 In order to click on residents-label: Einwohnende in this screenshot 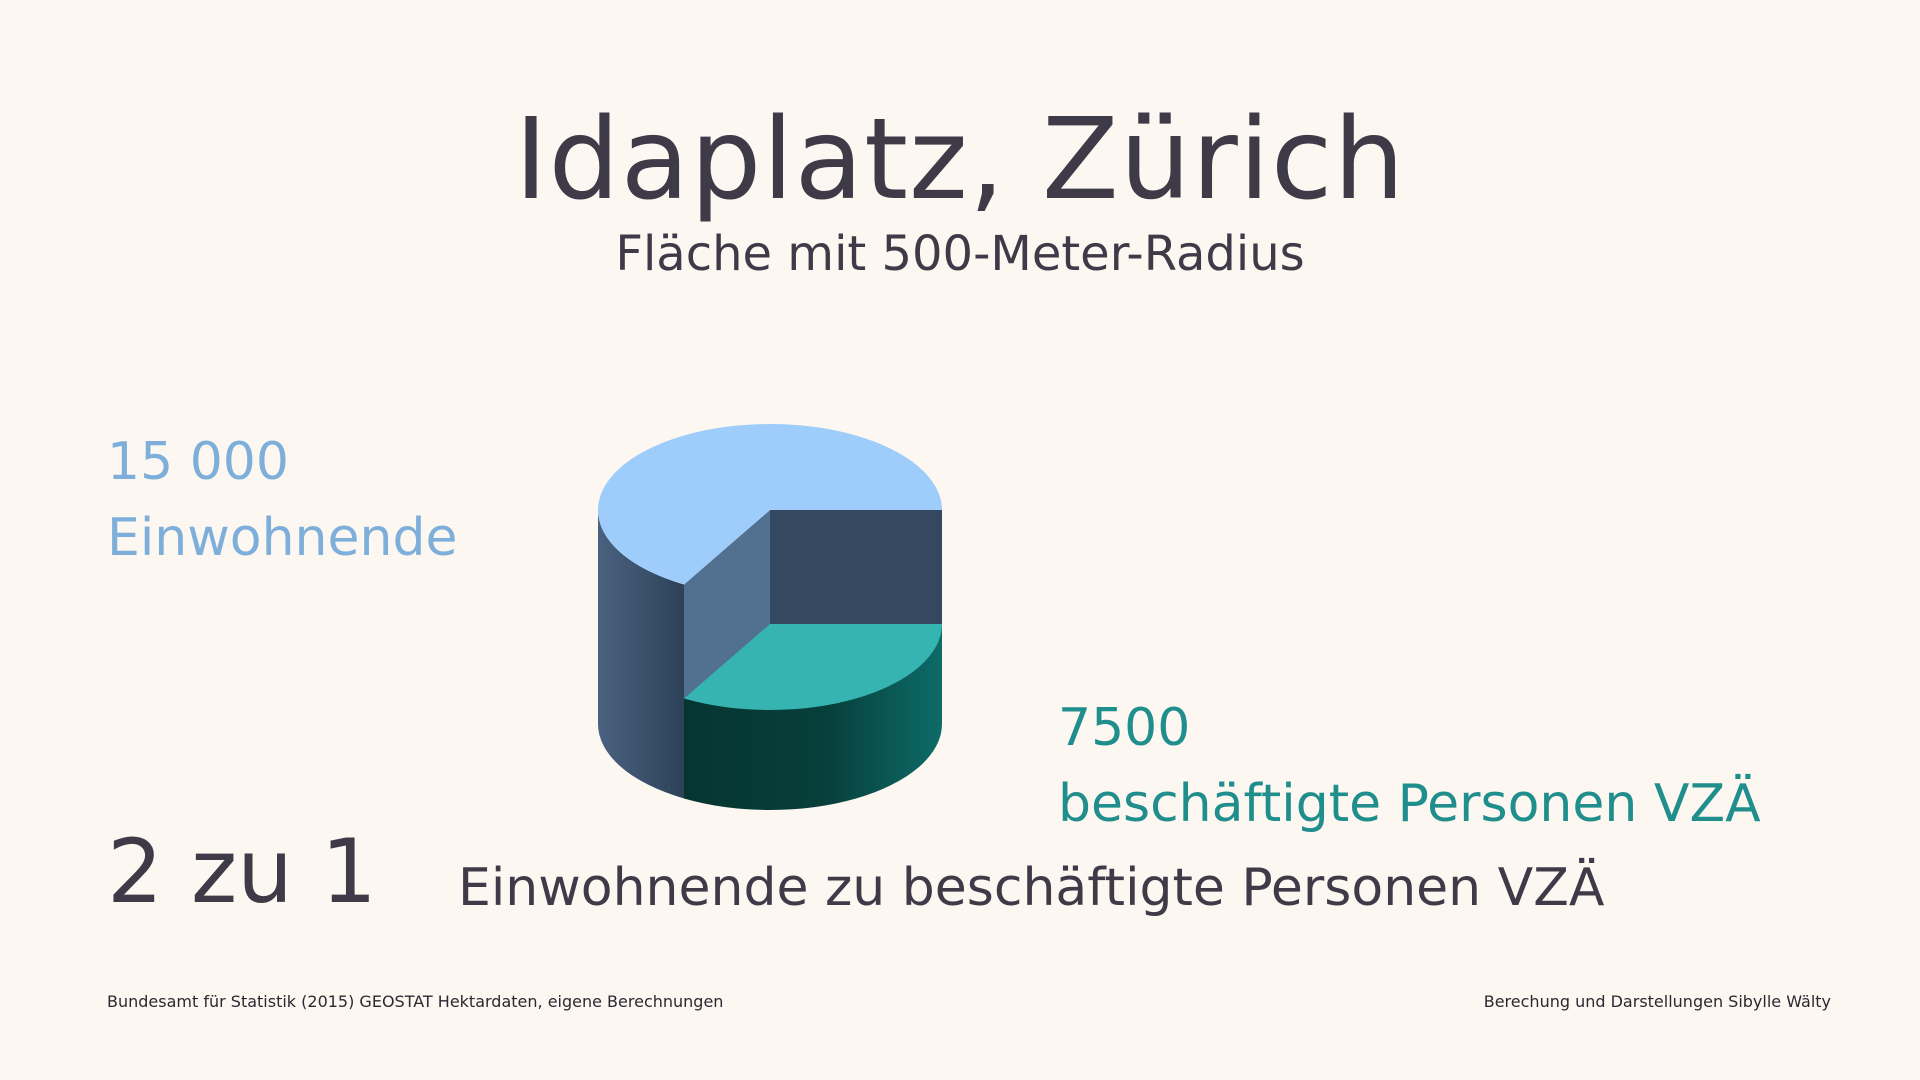, I will do `click(282, 538)`.